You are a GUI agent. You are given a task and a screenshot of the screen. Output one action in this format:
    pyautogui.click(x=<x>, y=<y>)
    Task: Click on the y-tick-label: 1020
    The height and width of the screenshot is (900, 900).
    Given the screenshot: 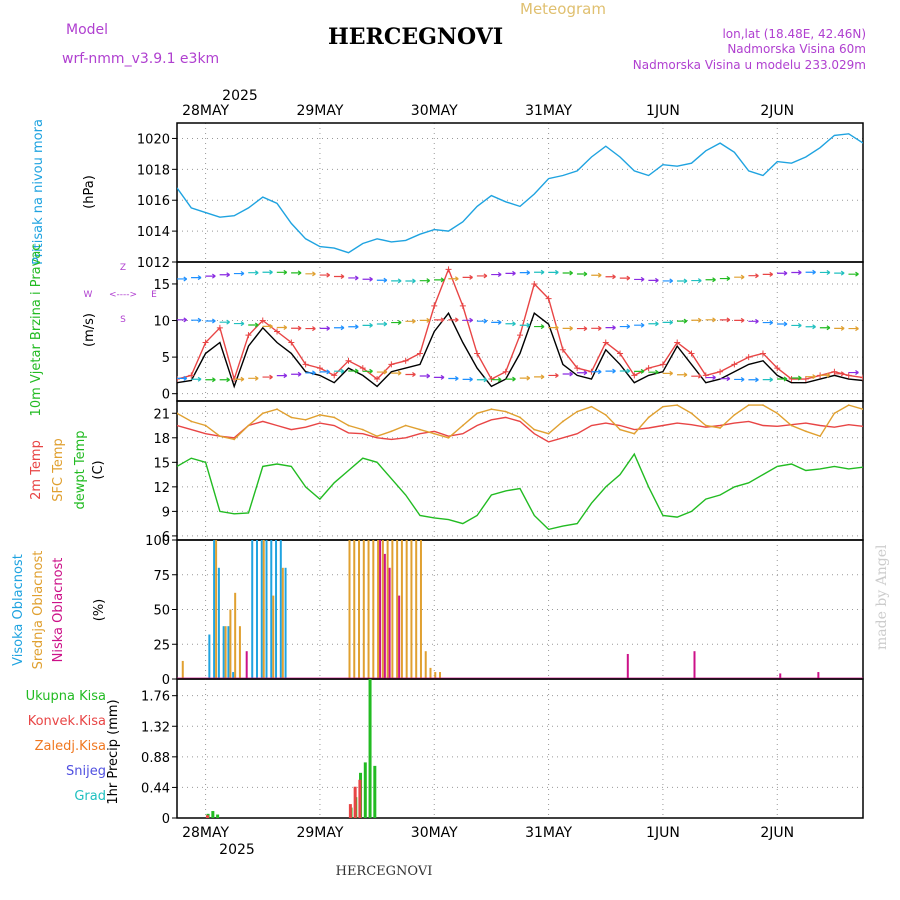 What is the action you would take?
    pyautogui.click(x=153, y=139)
    